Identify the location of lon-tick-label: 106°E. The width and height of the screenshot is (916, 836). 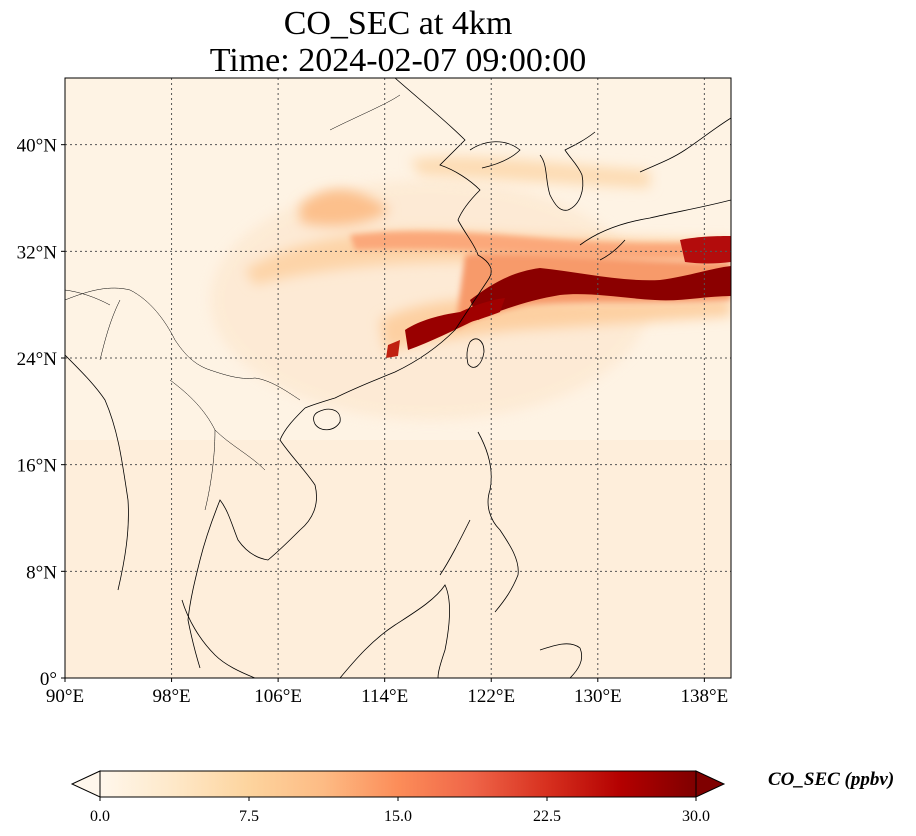
(278, 696).